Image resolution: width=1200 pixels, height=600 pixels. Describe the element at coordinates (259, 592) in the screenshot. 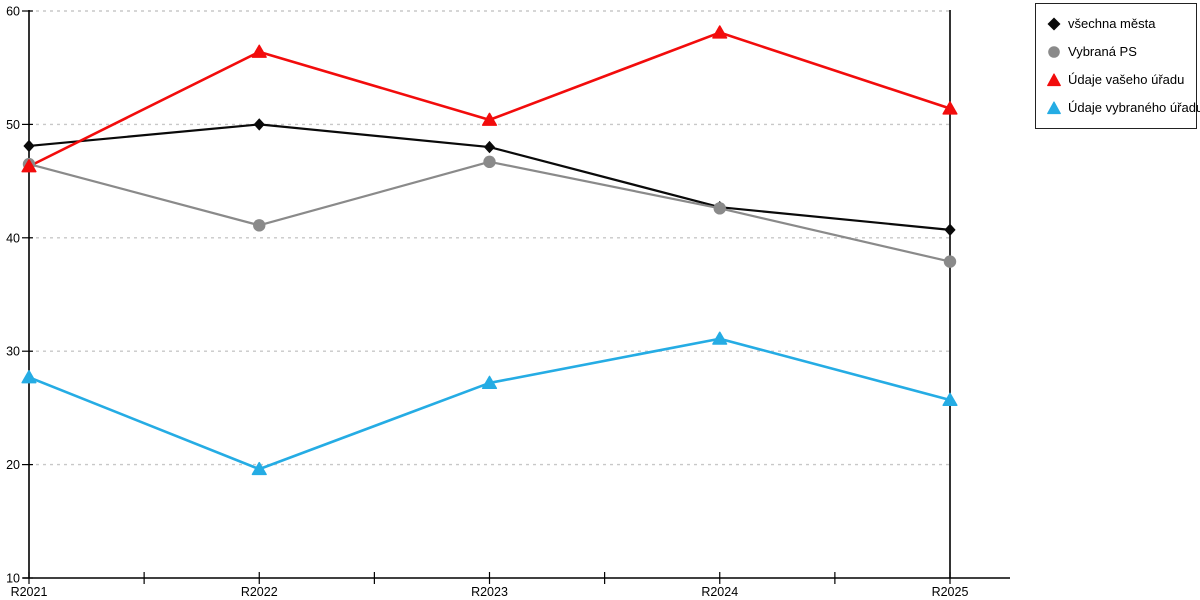

I see `svg-text: R2022` at that location.